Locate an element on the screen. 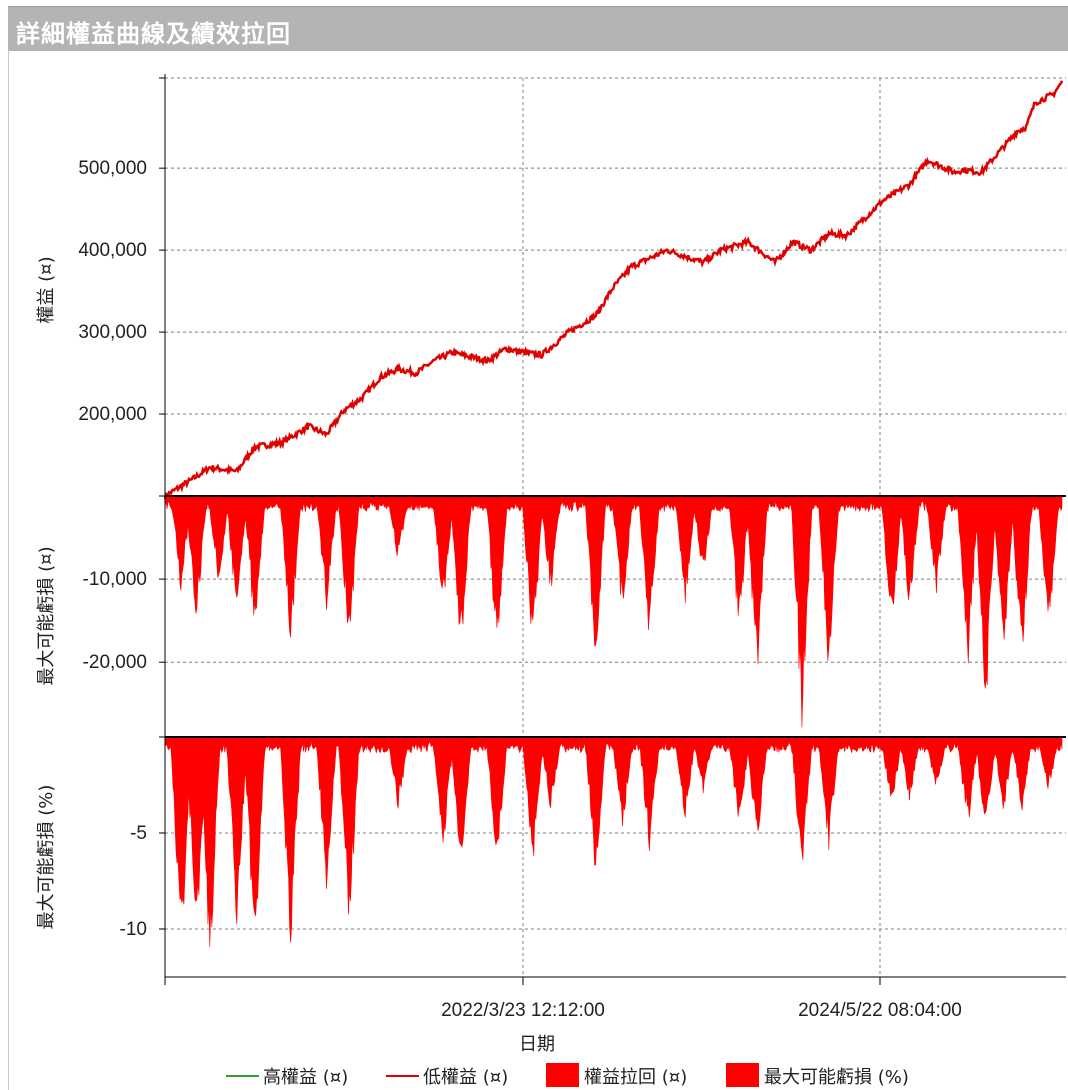  chart-title-bar: 詳細權益曲線及績效拉回 is located at coordinates (538, 28).